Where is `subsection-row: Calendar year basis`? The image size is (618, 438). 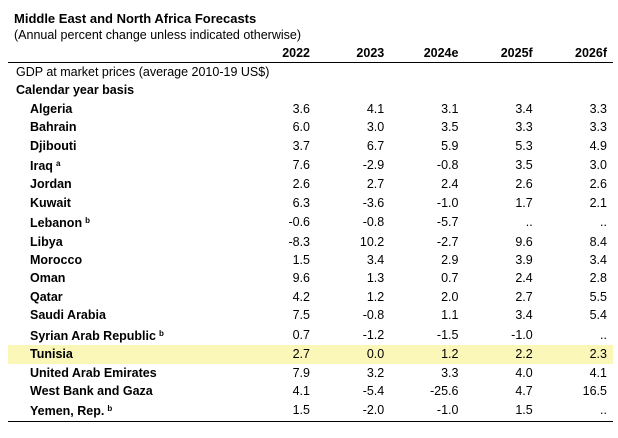 subsection-row: Calendar year basis is located at coordinates (310, 90).